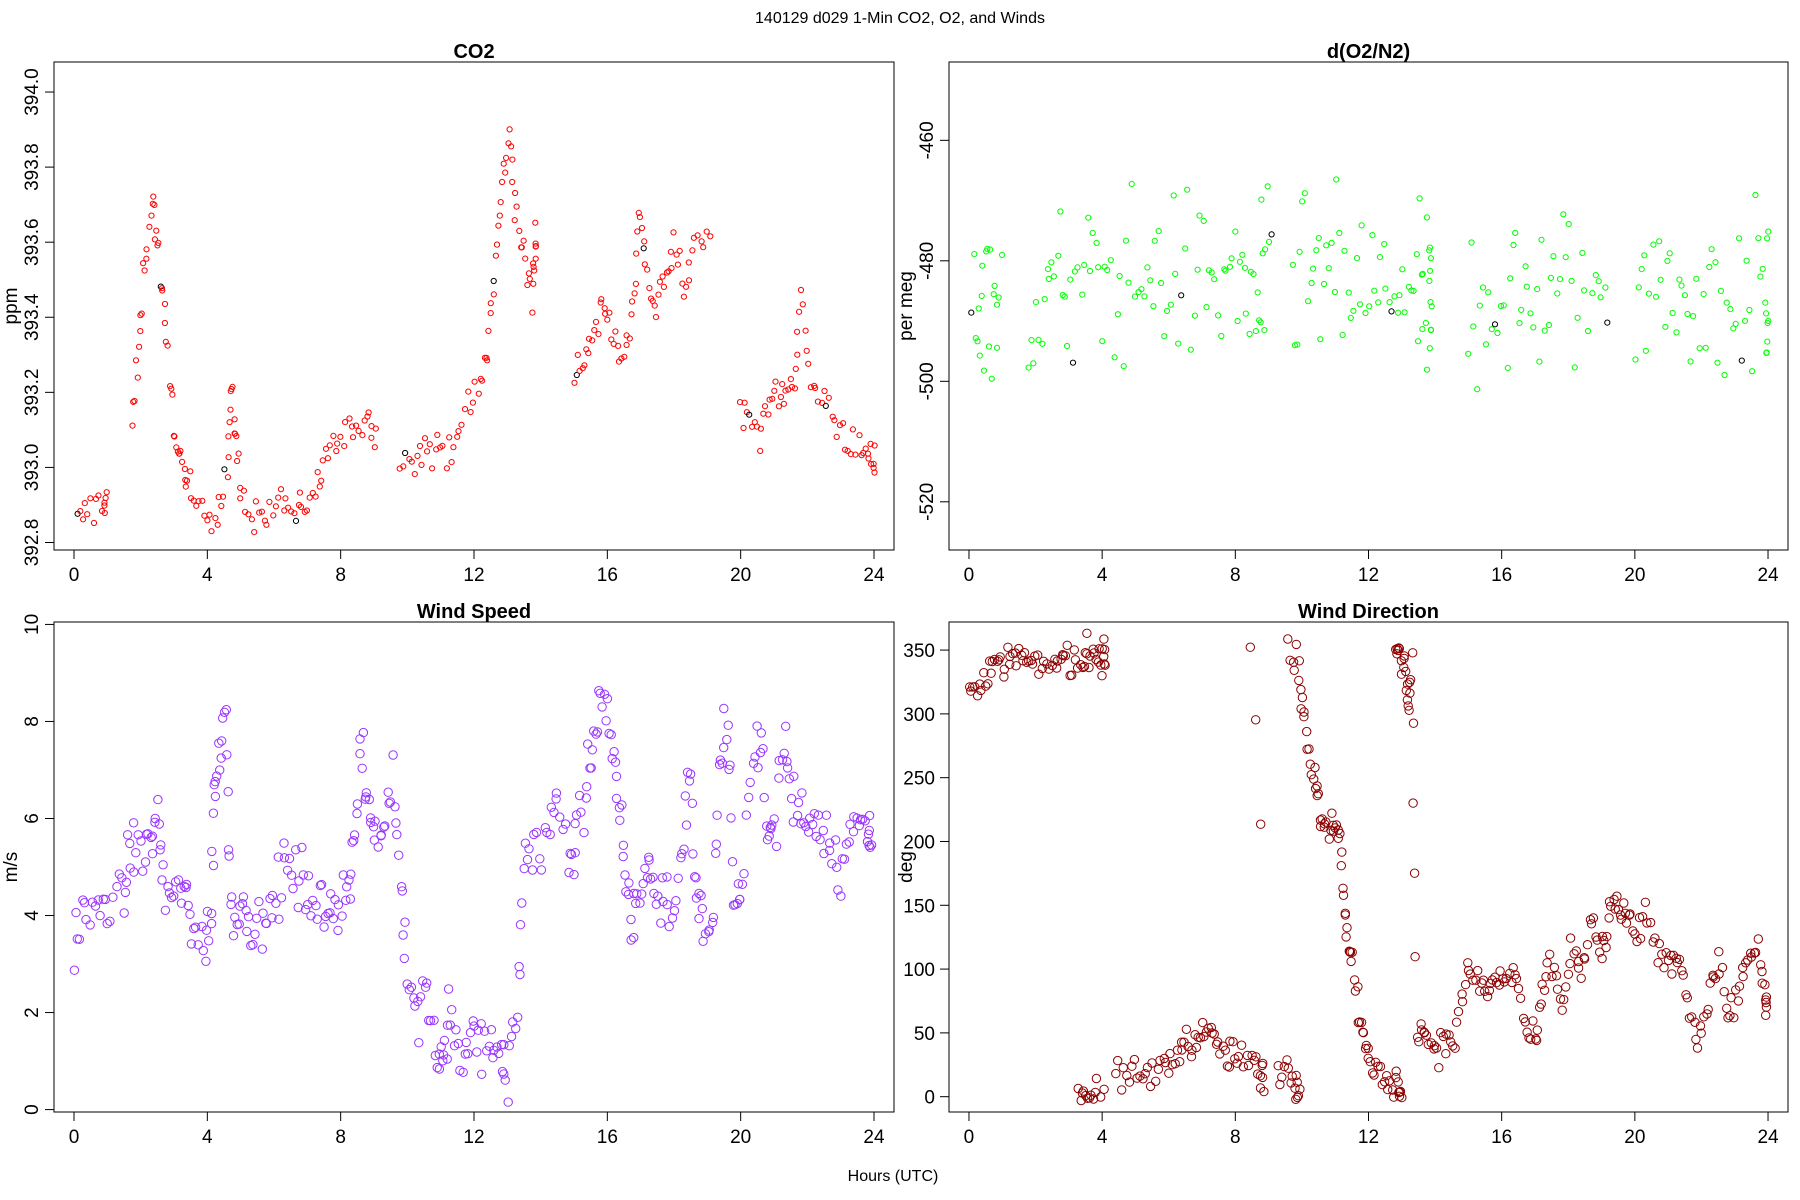  Describe the element at coordinates (927, 381) in the screenshot. I see `y-tick-label: -500` at that location.